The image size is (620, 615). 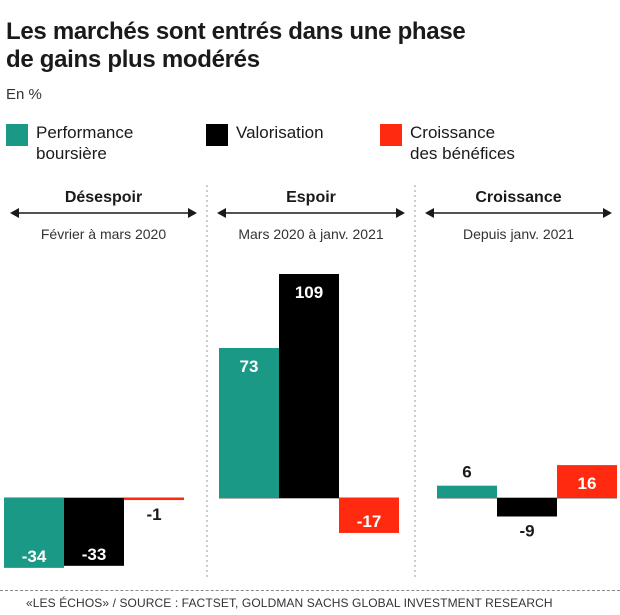 I want to click on legend-swatch-croissance-benefices, so click(x=391, y=135).